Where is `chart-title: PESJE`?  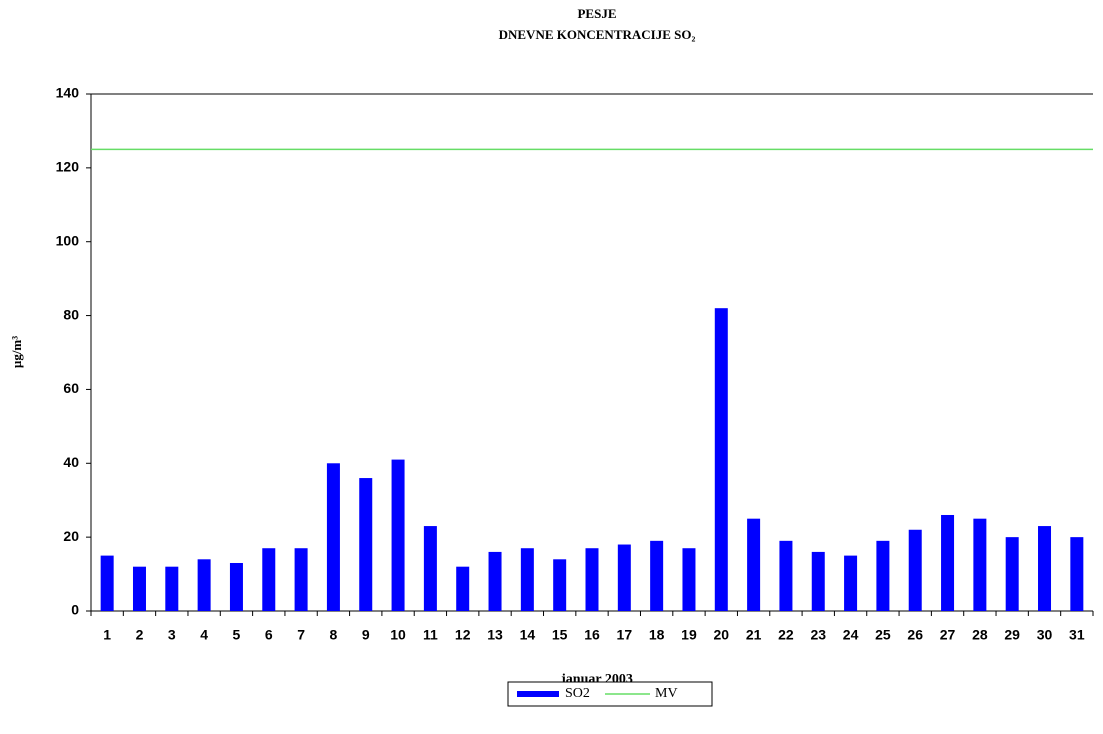
chart-title: PESJE is located at coordinates (596, 13).